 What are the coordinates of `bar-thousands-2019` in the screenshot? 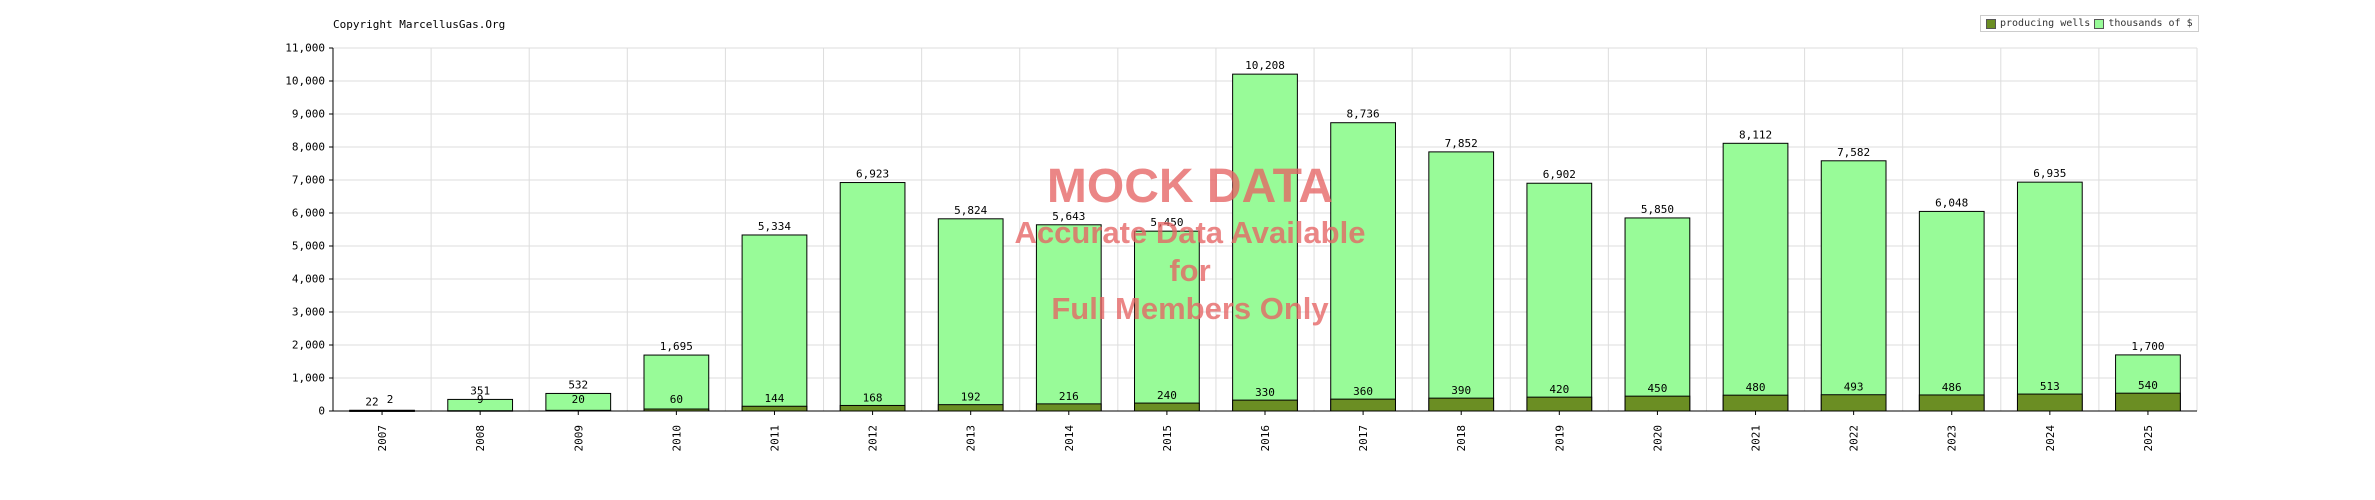 It's located at (1559, 297).